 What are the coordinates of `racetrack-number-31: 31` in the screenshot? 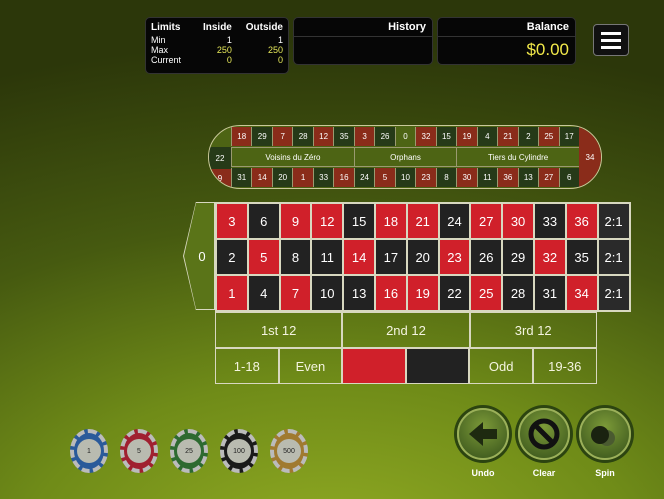 It's located at (241, 177).